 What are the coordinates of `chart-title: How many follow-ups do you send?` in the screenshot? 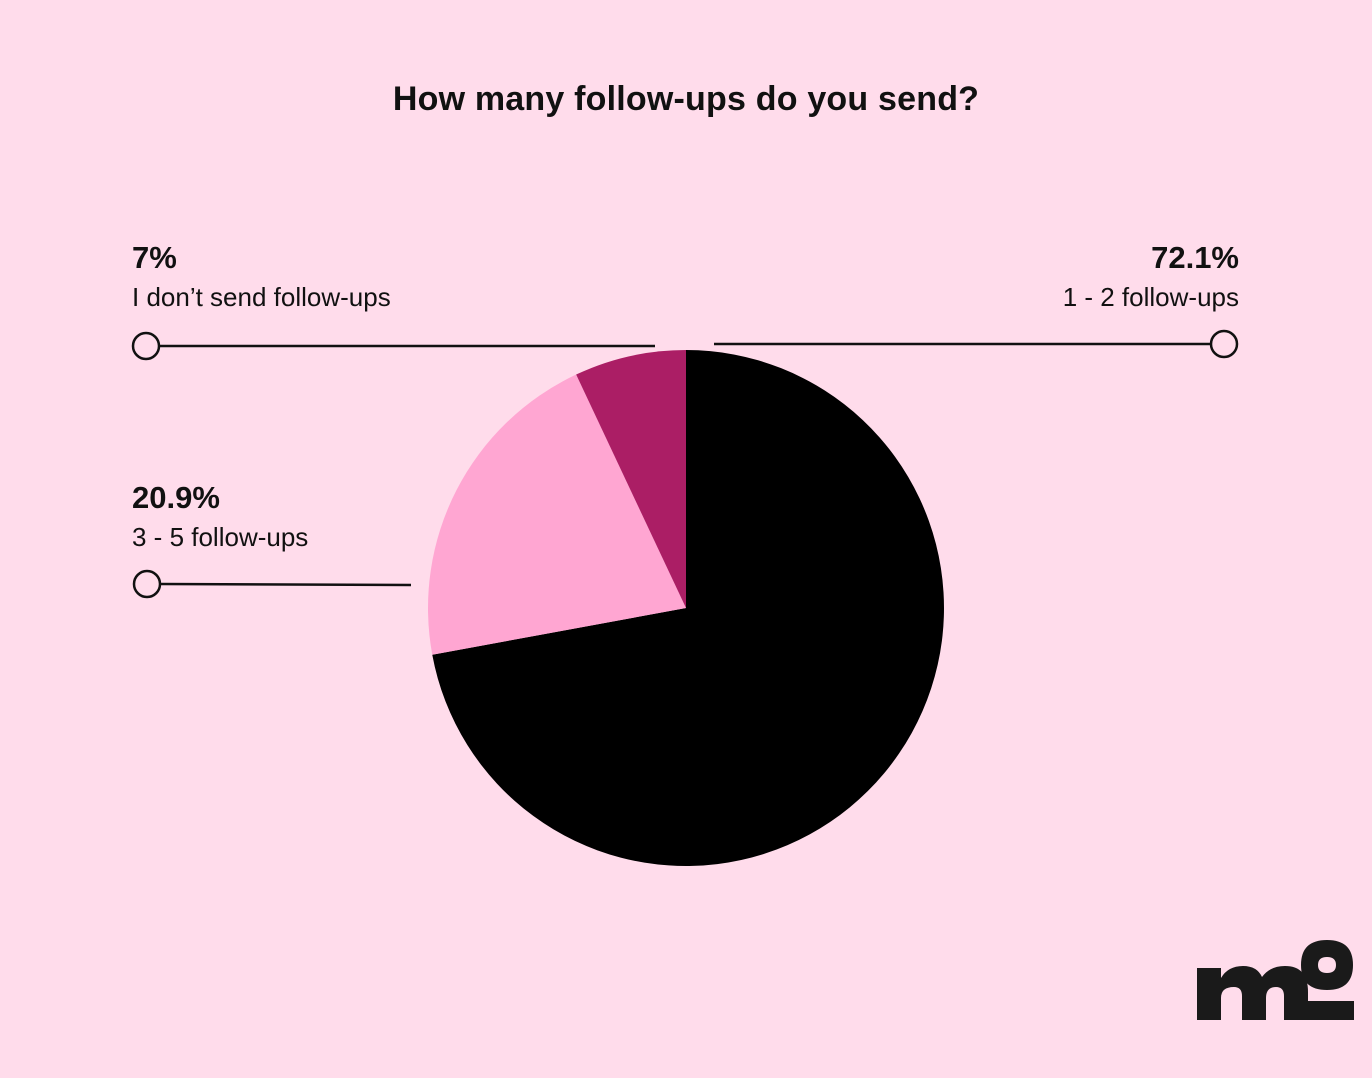 It's located at (686, 99).